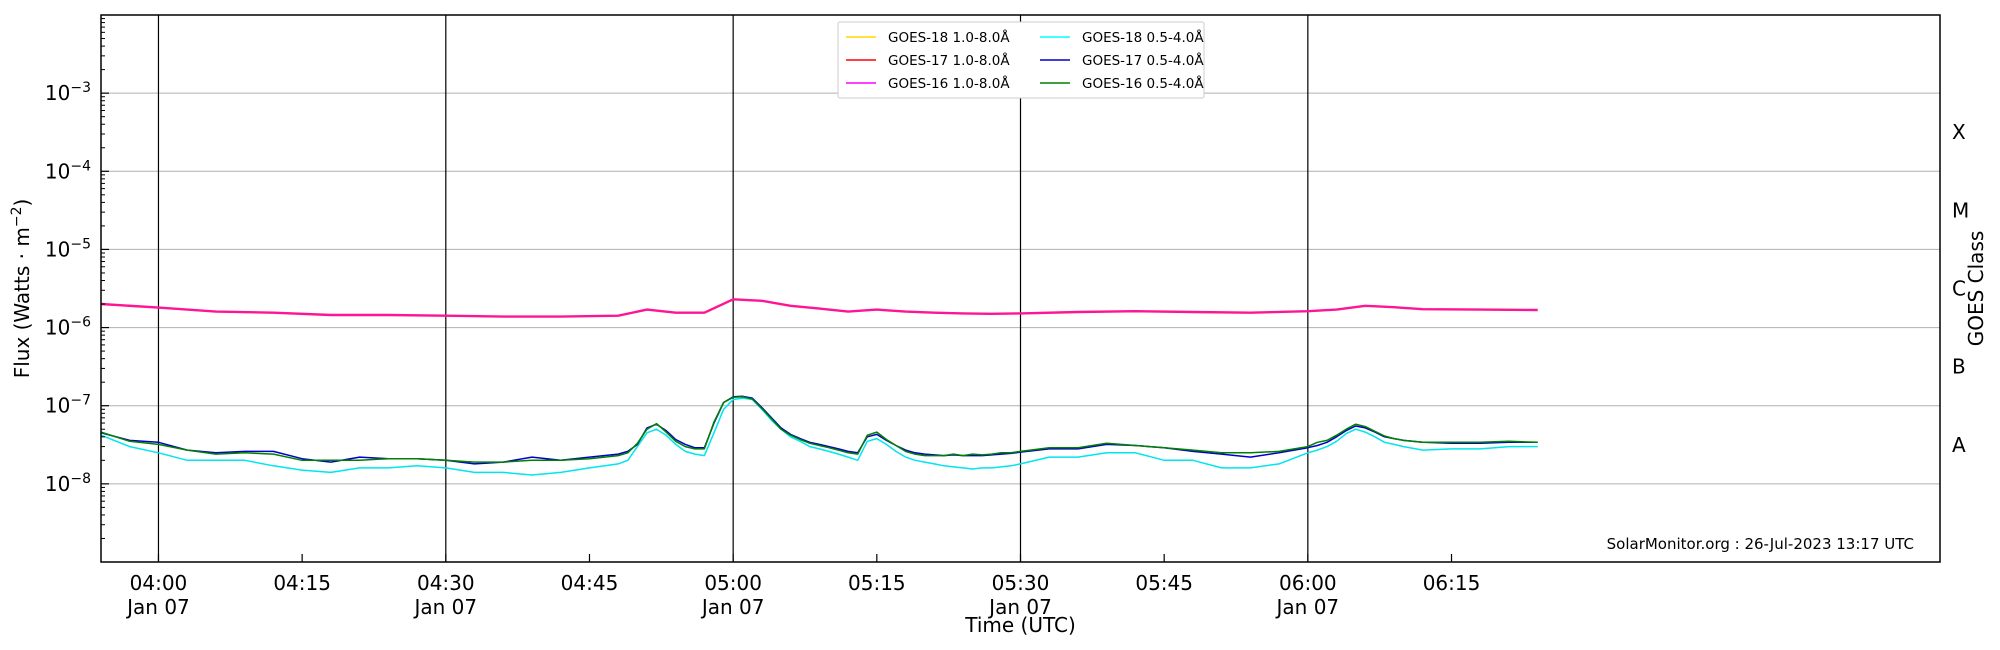 The height and width of the screenshot is (650, 2000). Describe the element at coordinates (1959, 445) in the screenshot. I see `goes-class-label: A` at that location.